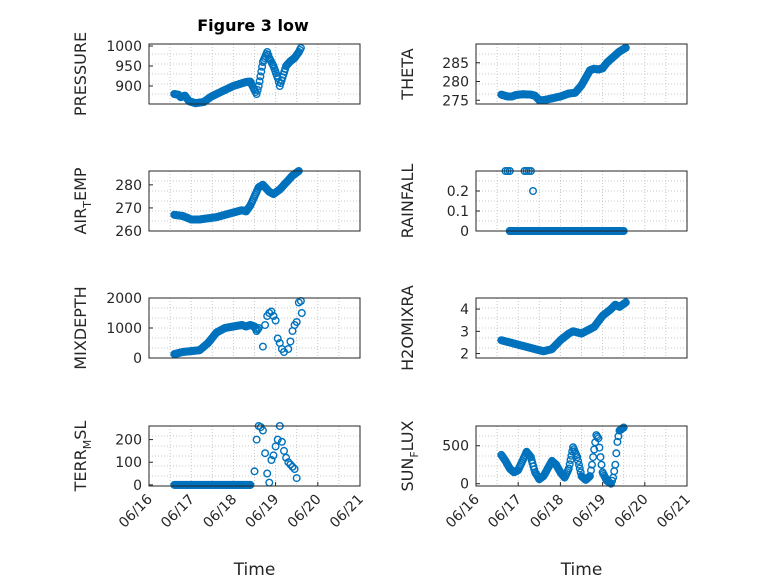 This screenshot has width=778, height=583. What do you see at coordinates (409, 455) in the screenshot?
I see `y-axis-label: SUNFLUX` at bounding box center [409, 455].